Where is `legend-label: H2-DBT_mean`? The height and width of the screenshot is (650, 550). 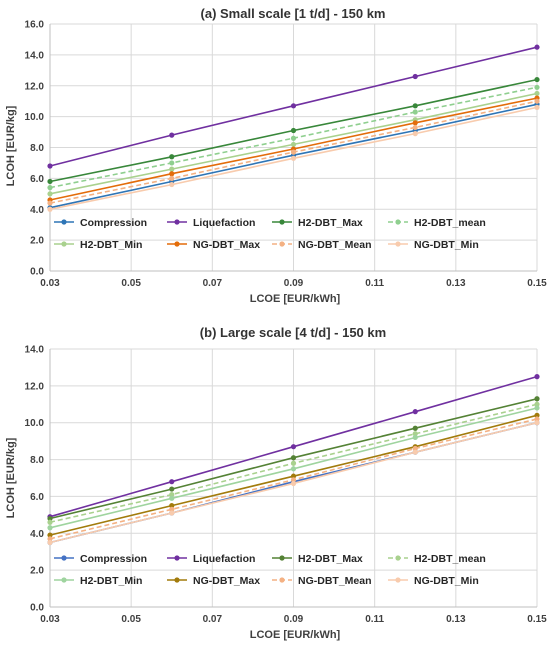 legend-label: H2-DBT_mean is located at coordinates (450, 559).